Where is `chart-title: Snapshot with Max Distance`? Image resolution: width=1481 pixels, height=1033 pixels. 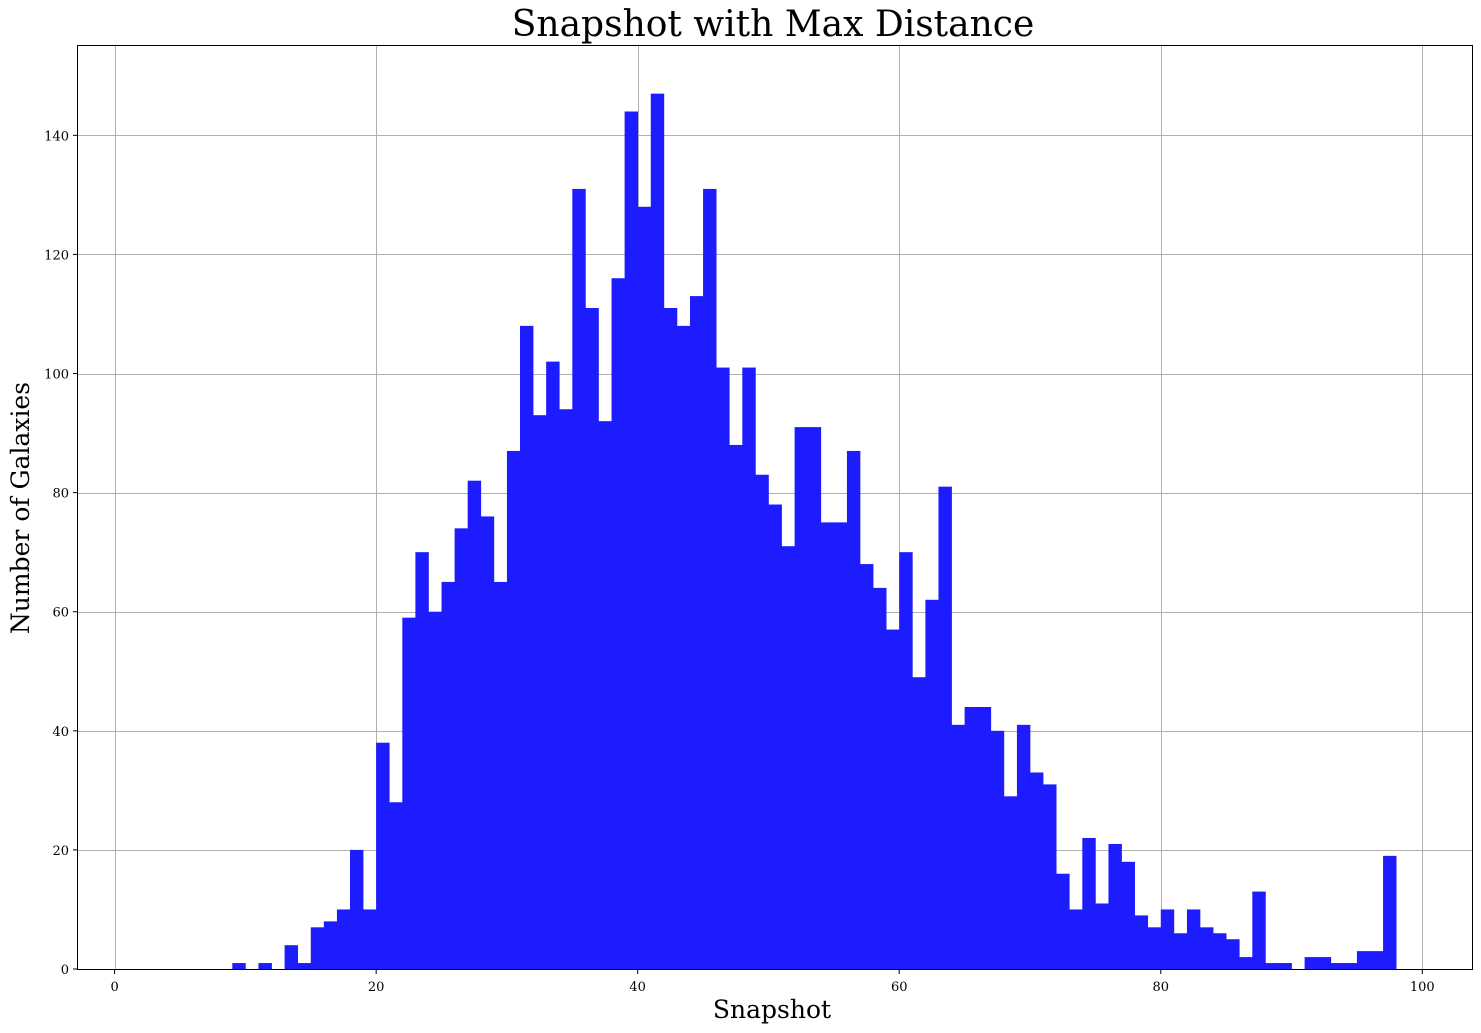
chart-title: Snapshot with Max Distance is located at coordinates (773, 24).